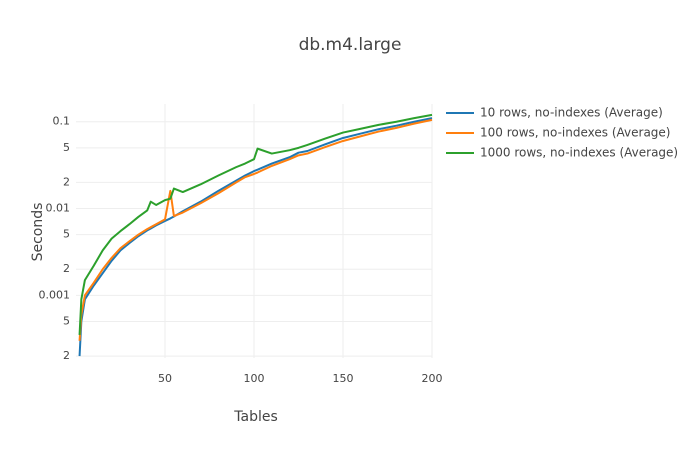  I want to click on legend-label: 1000 rows, no-indexes (Average), so click(579, 153).